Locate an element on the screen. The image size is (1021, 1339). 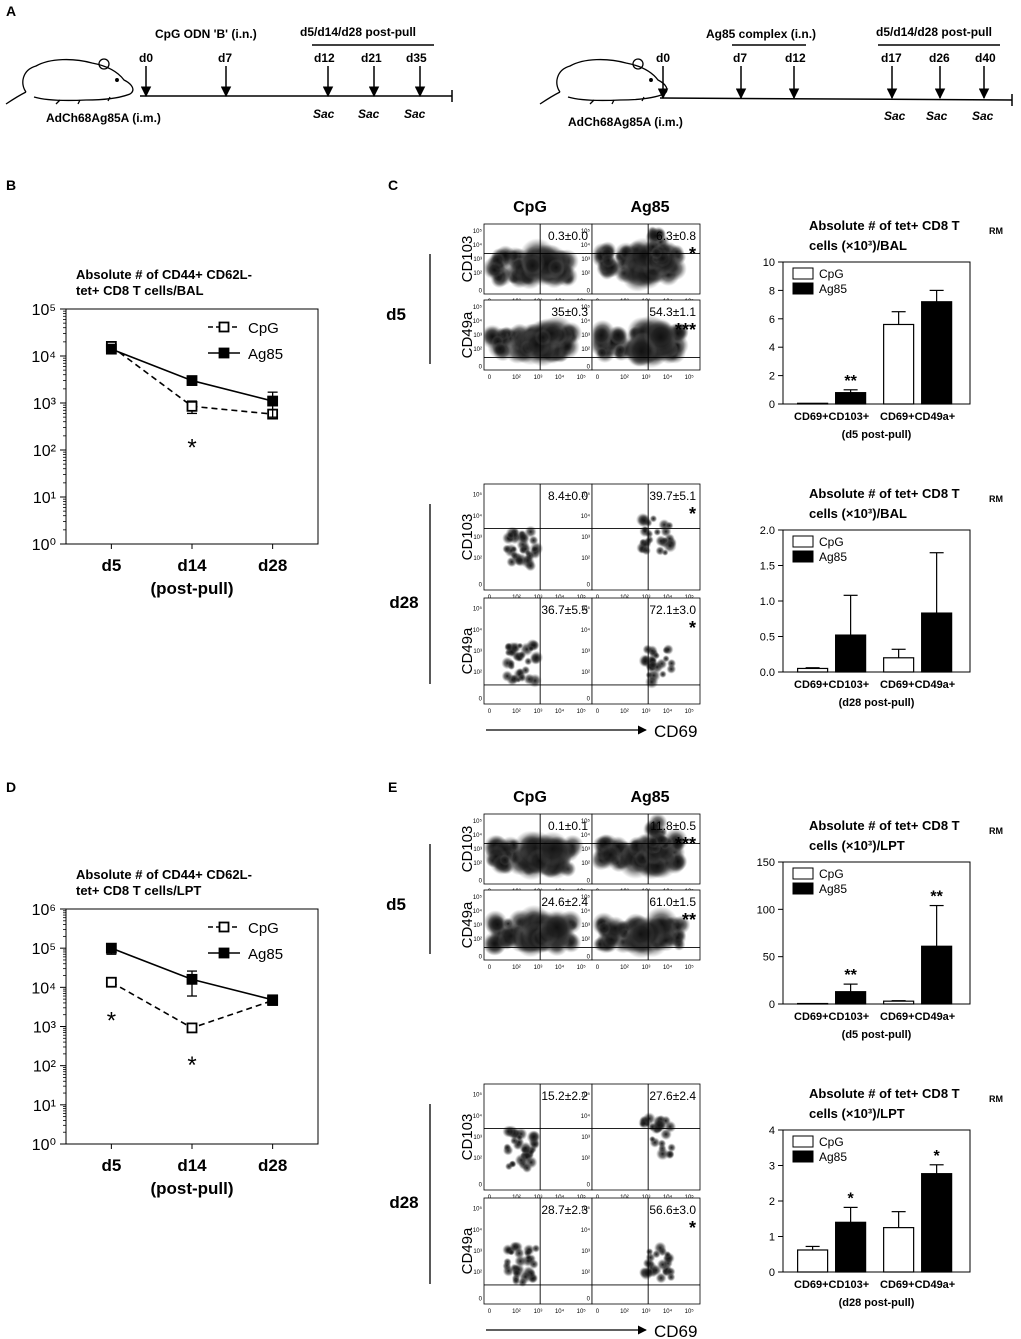
y-tick-label: 2 is located at coordinates (772, 377).